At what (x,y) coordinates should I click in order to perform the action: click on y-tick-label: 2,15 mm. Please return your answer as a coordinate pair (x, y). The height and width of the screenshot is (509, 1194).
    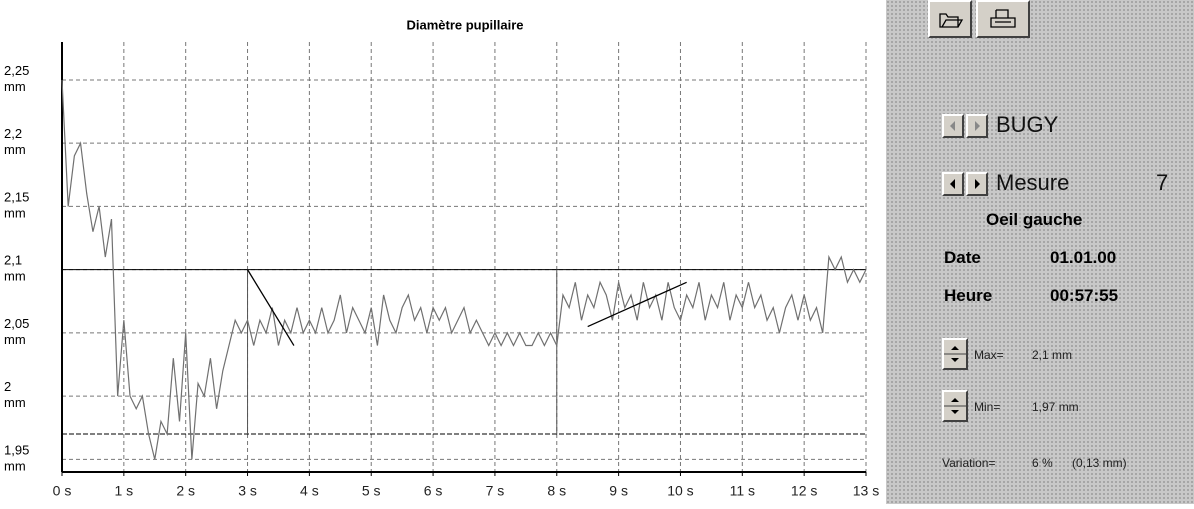
    Looking at the image, I should click on (16, 205).